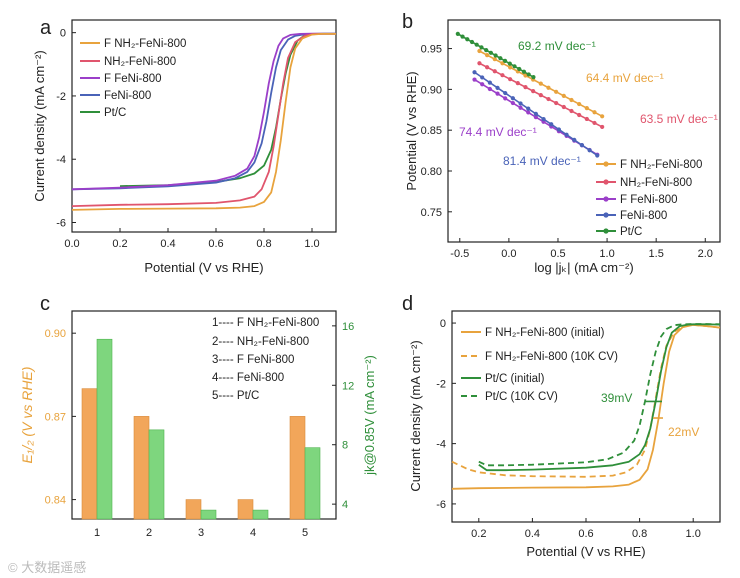 Image resolution: width=740 pixels, height=578 pixels. I want to click on panel-b-frame, so click(584, 131).